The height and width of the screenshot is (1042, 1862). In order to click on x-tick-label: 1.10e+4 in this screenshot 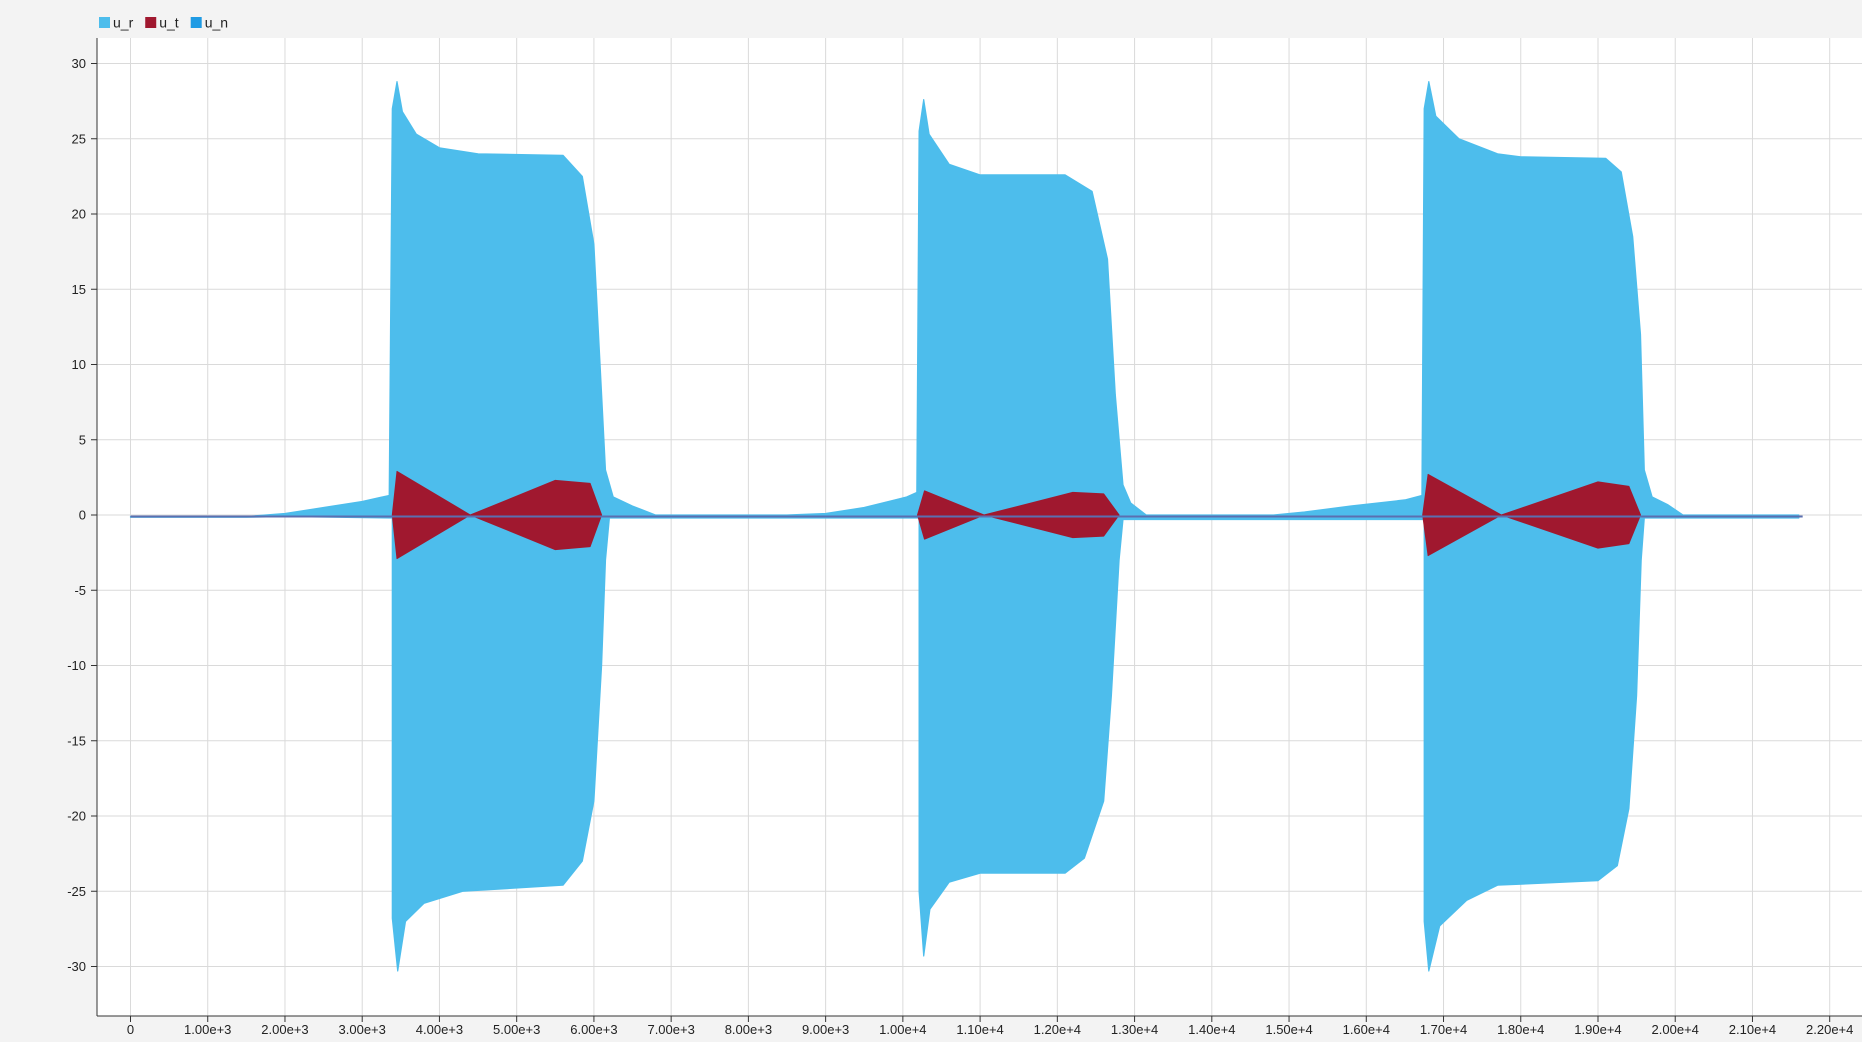, I will do `click(979, 1029)`.